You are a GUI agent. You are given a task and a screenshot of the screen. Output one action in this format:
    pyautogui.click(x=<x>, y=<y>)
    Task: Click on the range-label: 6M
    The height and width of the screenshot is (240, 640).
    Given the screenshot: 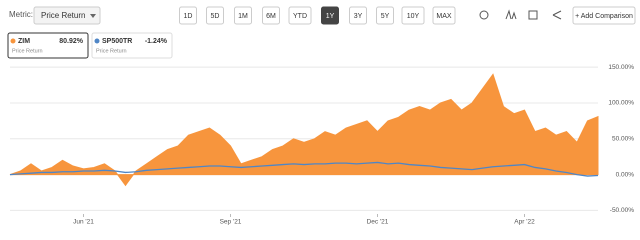 What is the action you would take?
    pyautogui.click(x=271, y=16)
    